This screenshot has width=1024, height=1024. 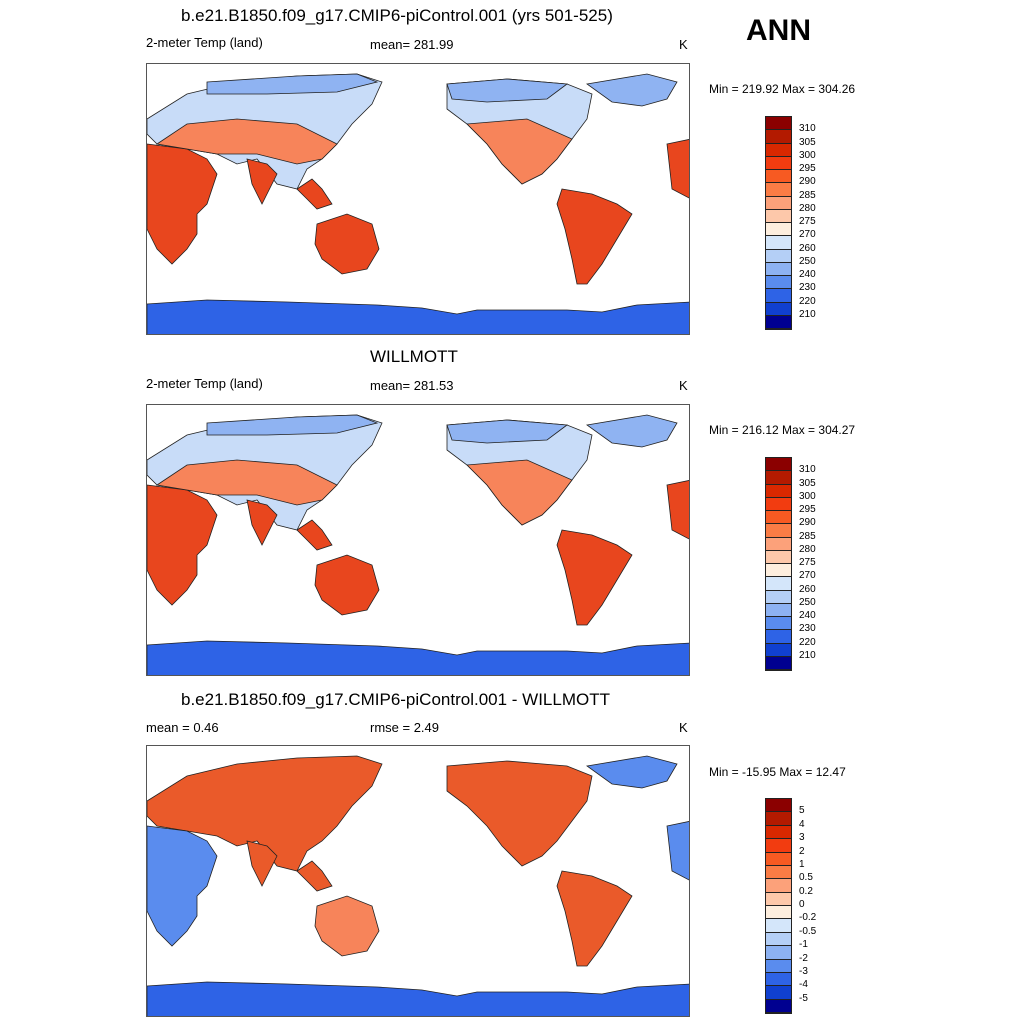 I want to click on colorbar-tick-label: -0.5, so click(x=808, y=931).